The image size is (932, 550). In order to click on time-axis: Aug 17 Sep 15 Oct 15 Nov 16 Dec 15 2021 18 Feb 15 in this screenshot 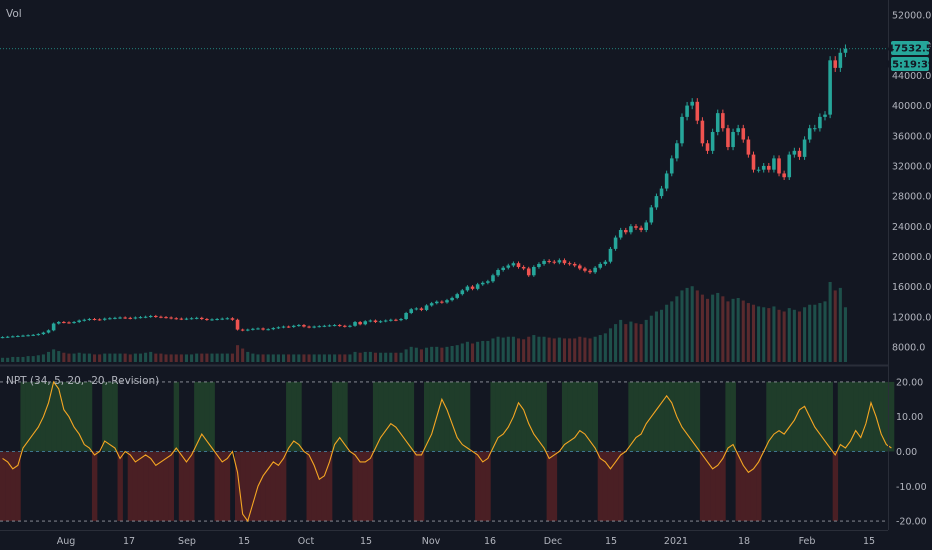, I will do `click(444, 539)`.